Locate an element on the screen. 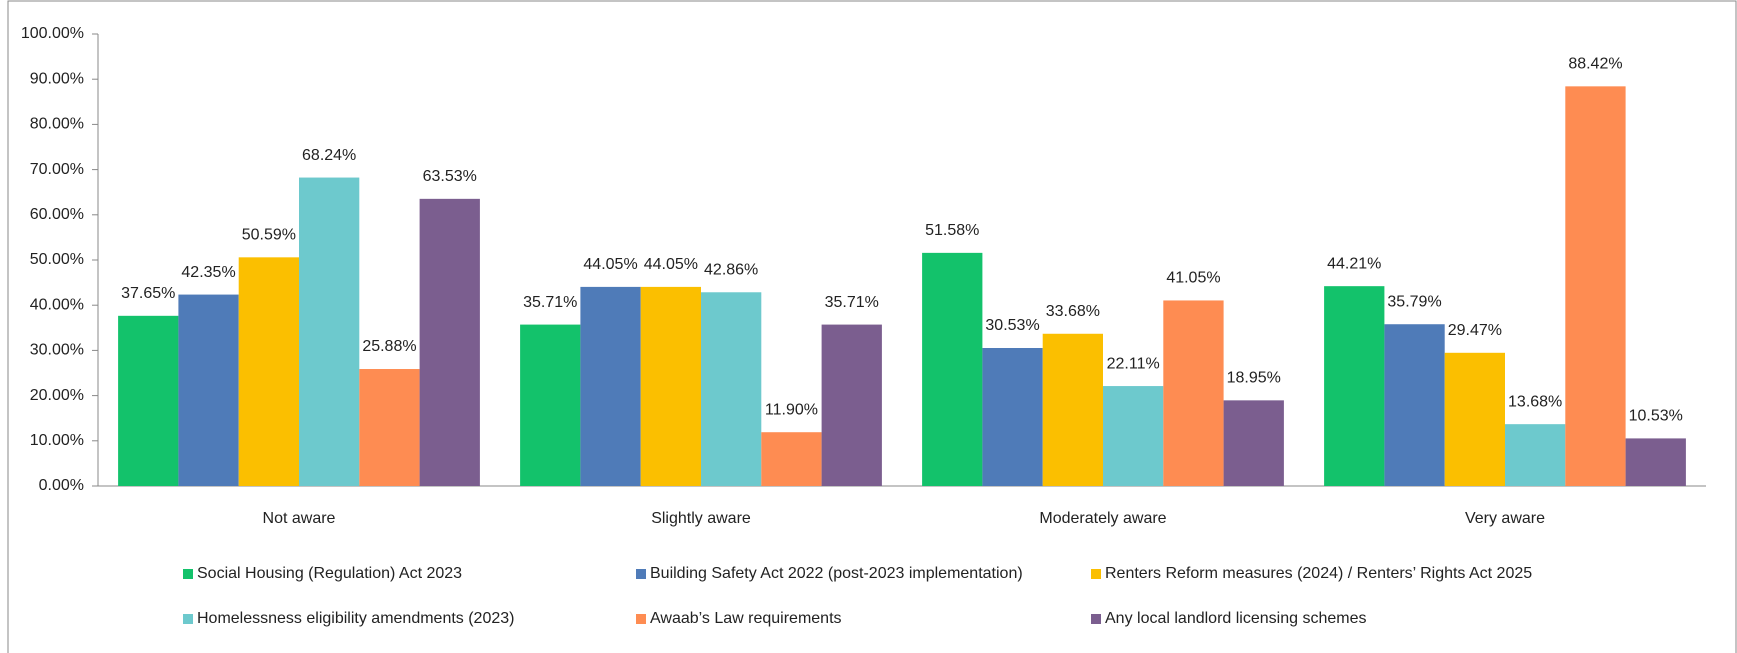 Image resolution: width=1737 pixels, height=653 pixels. x-tick-label: Slightly aware is located at coordinates (701, 518).